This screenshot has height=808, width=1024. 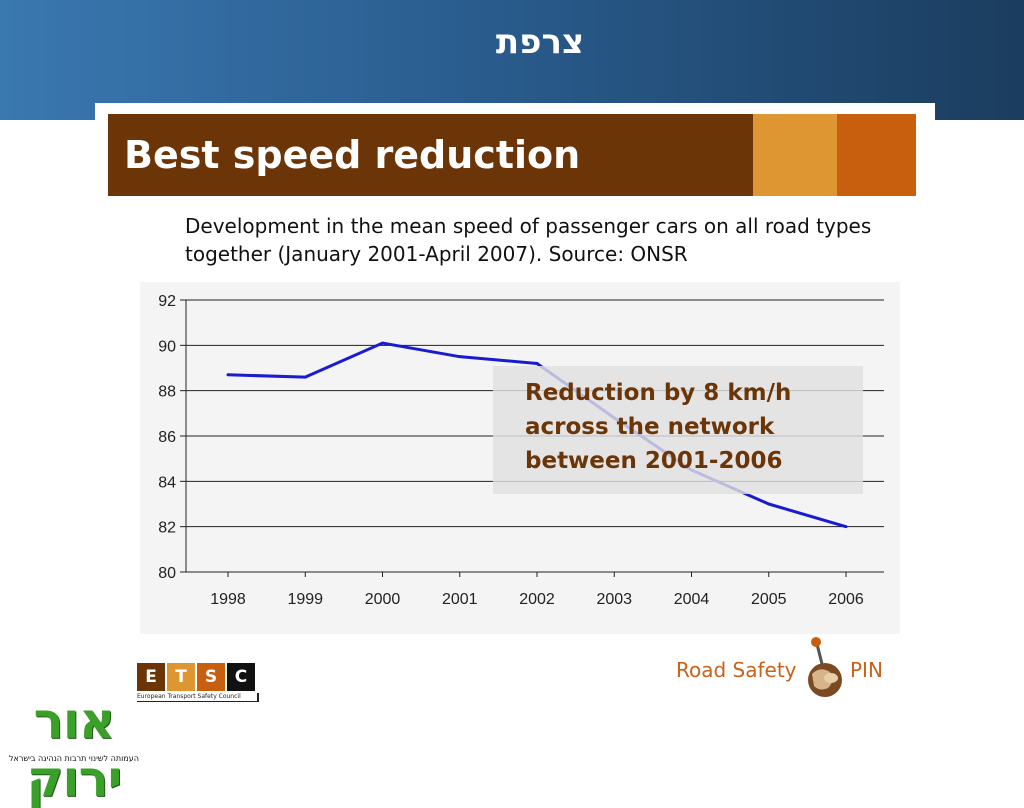 What do you see at coordinates (167, 346) in the screenshot?
I see `y-tick-label: 90` at bounding box center [167, 346].